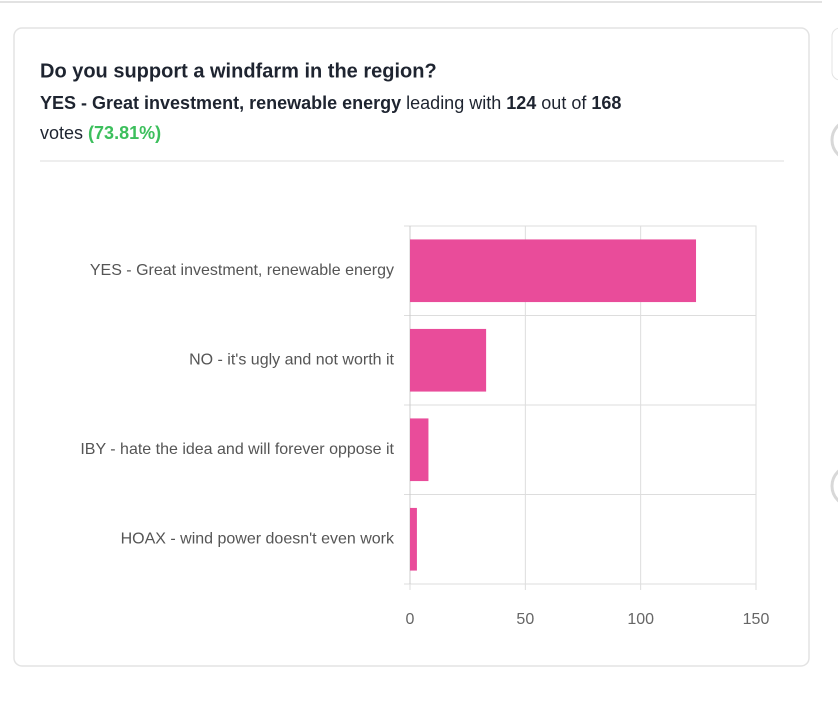 This screenshot has height=711, width=838. Describe the element at coordinates (242, 270) in the screenshot. I see `y-tick-label: YES - Great investment, renewable energy` at that location.